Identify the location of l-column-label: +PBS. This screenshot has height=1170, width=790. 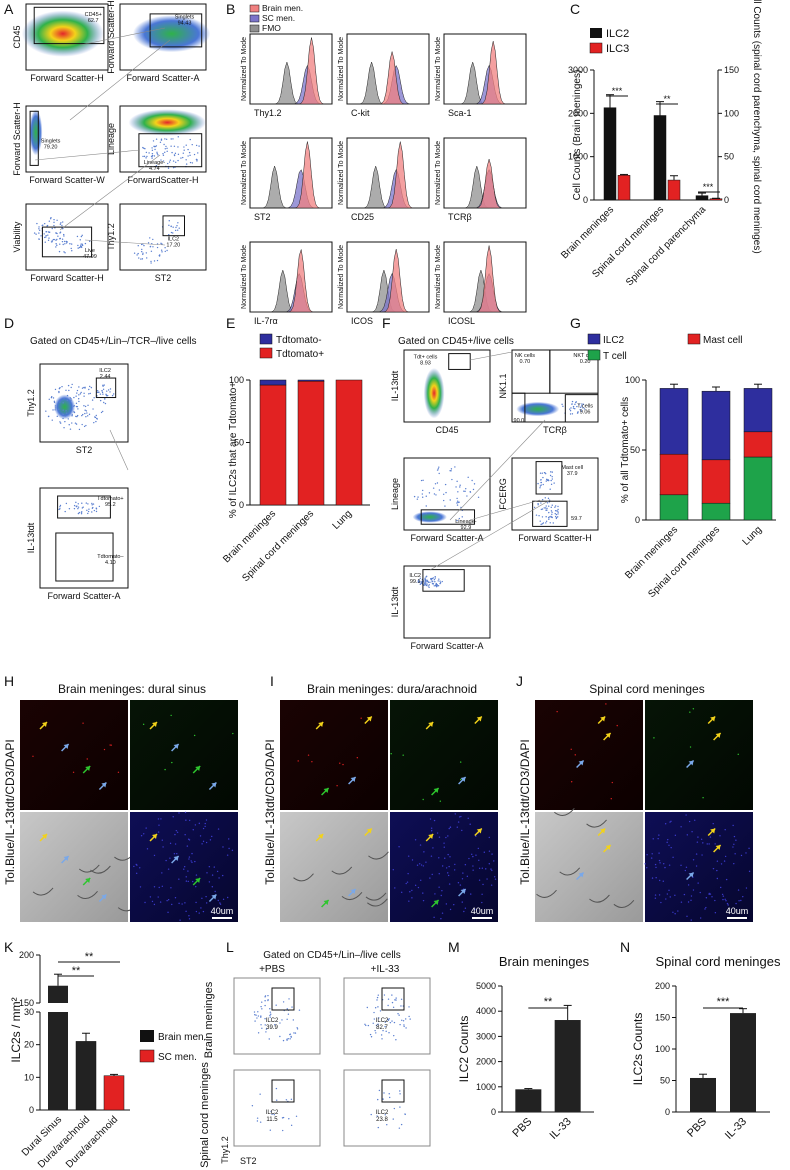
(272, 969).